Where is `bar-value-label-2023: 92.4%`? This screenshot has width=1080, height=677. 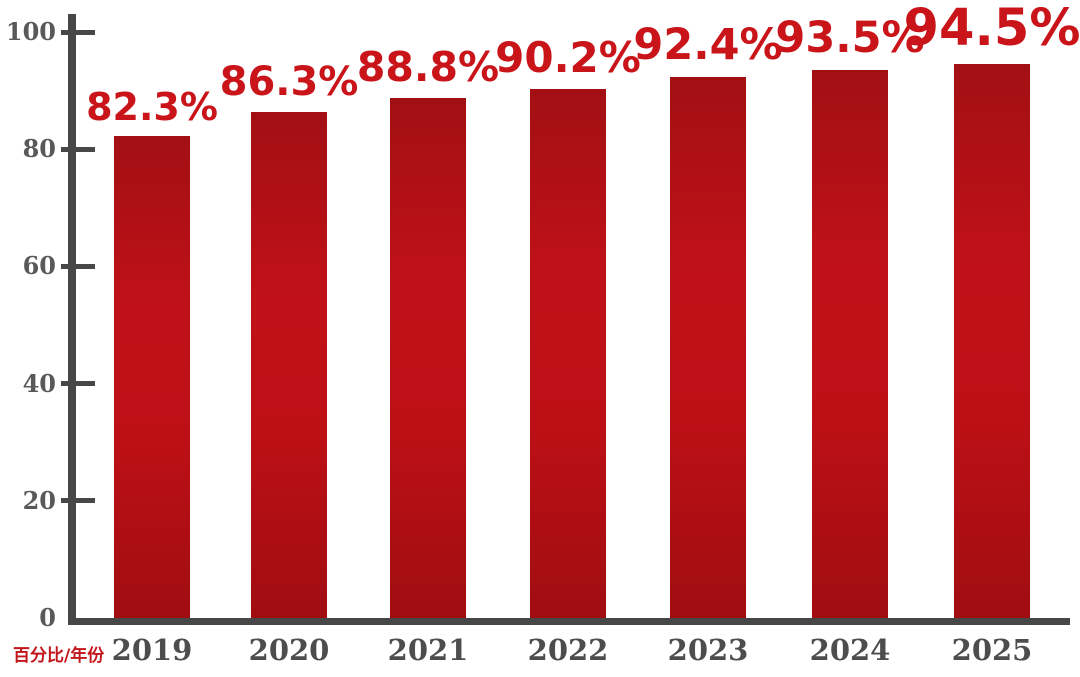
bar-value-label-2023: 92.4% is located at coordinates (708, 44).